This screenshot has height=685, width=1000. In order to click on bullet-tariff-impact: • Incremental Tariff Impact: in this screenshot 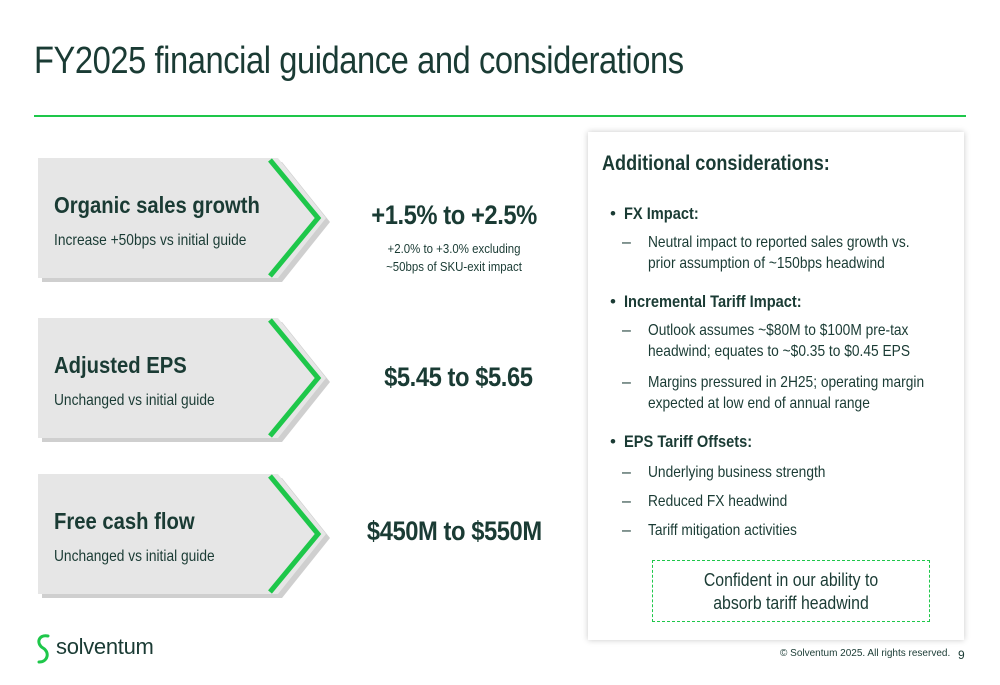, I will do `click(706, 301)`.